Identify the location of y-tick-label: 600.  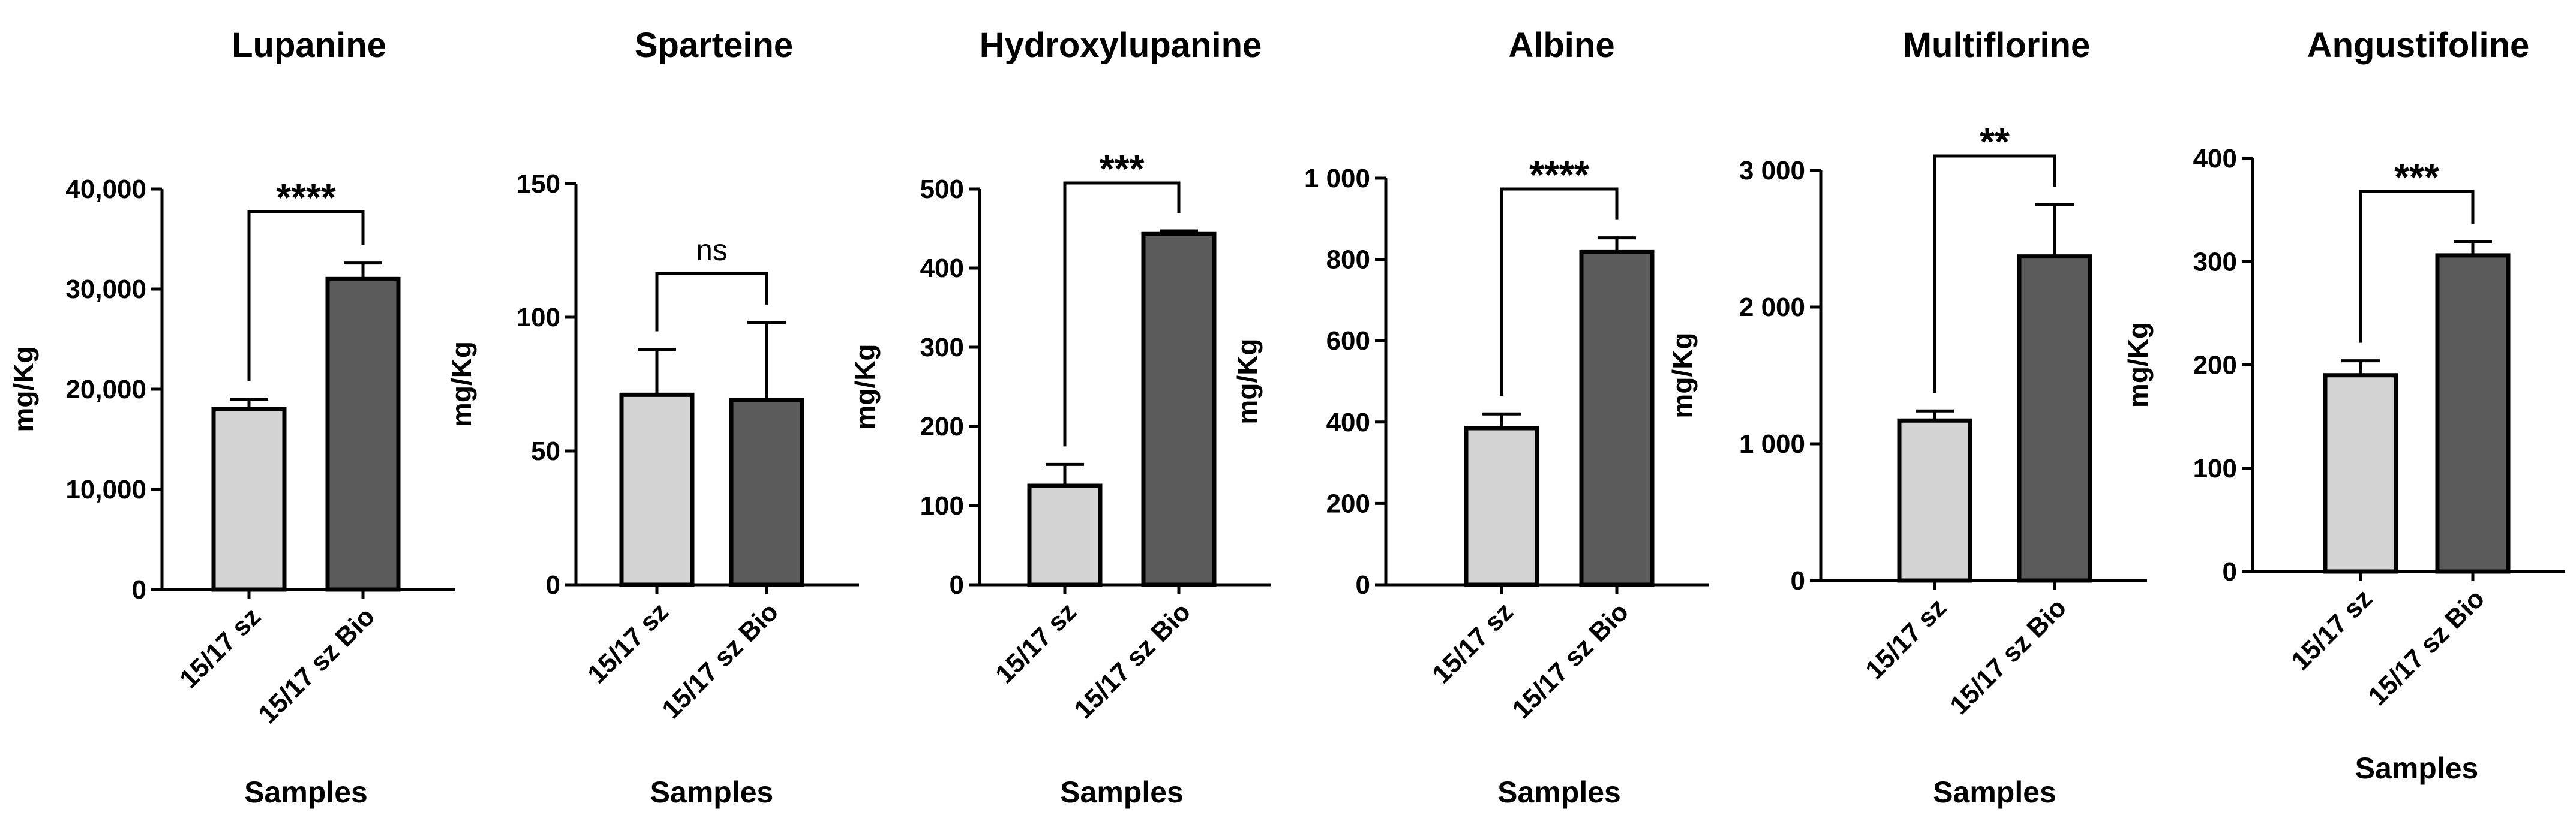
(1348, 341).